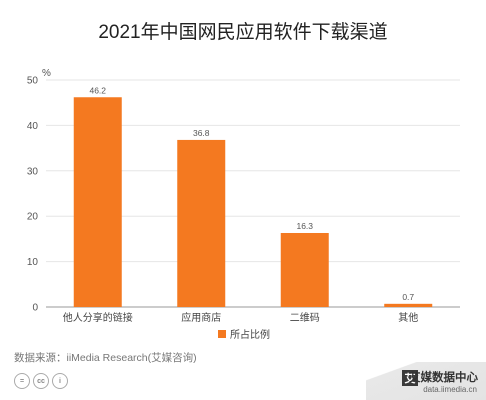  Describe the element at coordinates (33, 195) in the screenshot. I see `y-tick-labels: 0 10 20 30 40 50` at that location.